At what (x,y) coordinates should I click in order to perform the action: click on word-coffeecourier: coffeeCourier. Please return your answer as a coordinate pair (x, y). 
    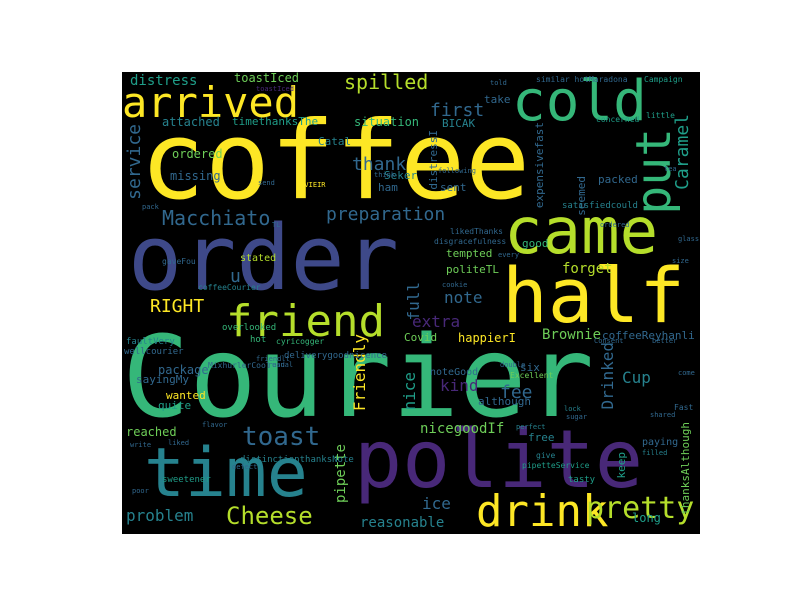
    Looking at the image, I should click on (229, 287).